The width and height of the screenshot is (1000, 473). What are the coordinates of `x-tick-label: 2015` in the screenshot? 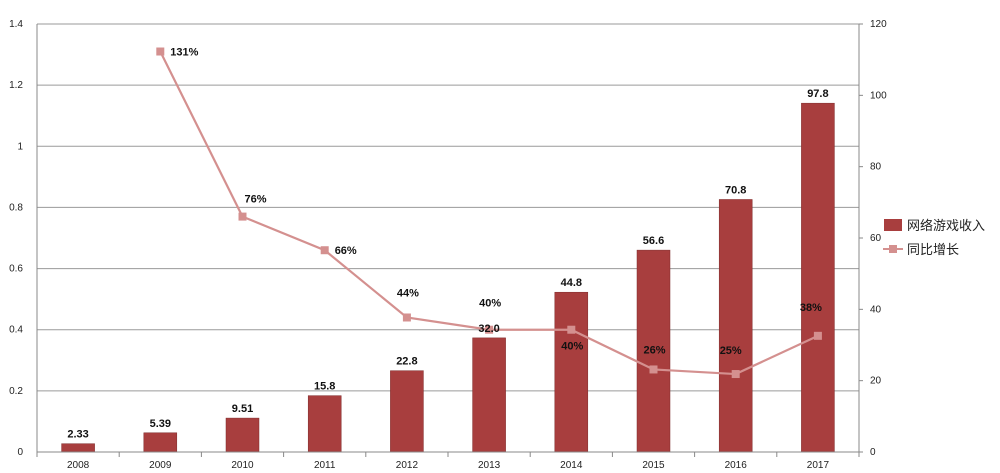 It's located at (653, 465).